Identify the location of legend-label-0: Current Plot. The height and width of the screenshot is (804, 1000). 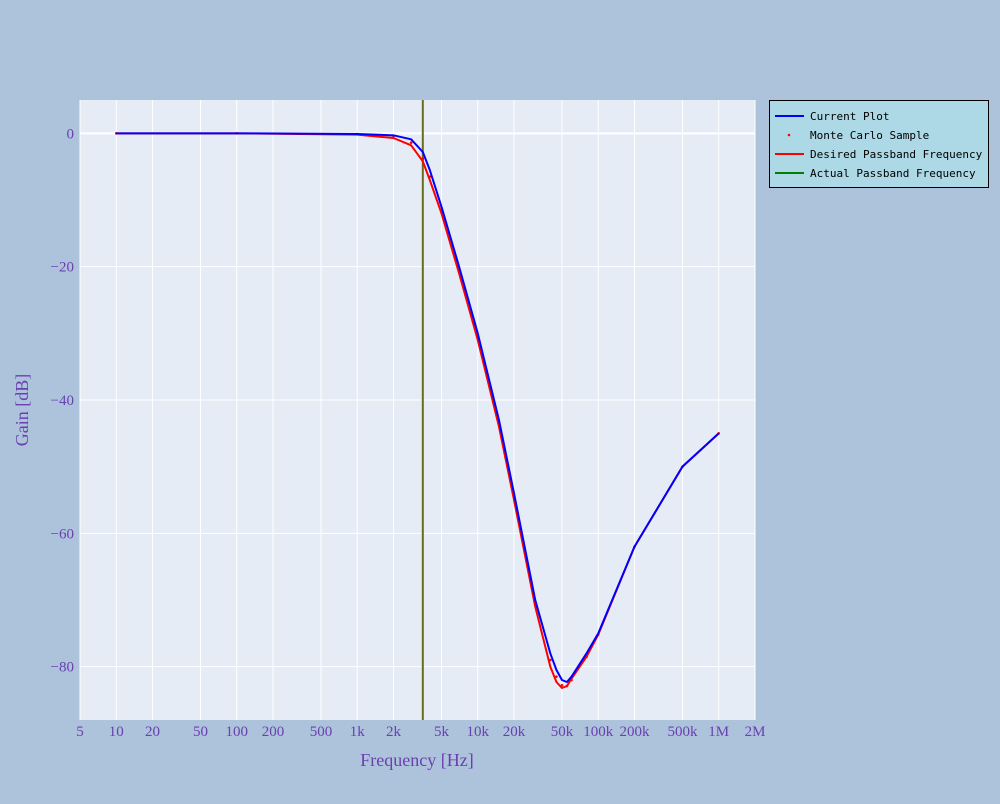
(849, 116).